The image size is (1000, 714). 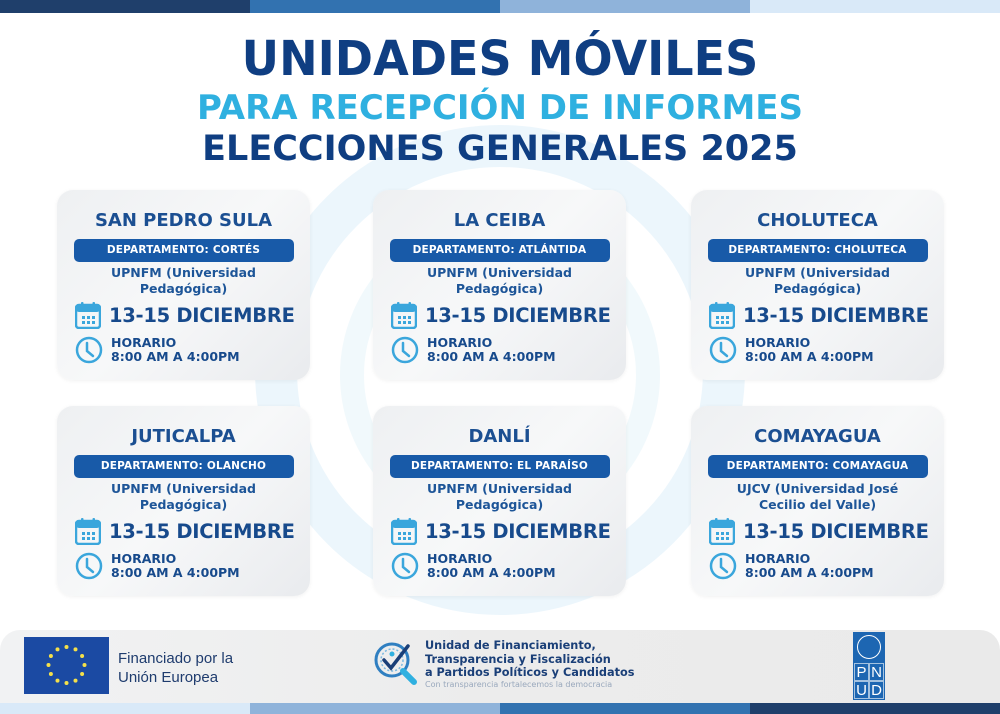 What do you see at coordinates (817, 466) in the screenshot?
I see `department-badge: DEPARTAMENTO: COMAYAGUA` at bounding box center [817, 466].